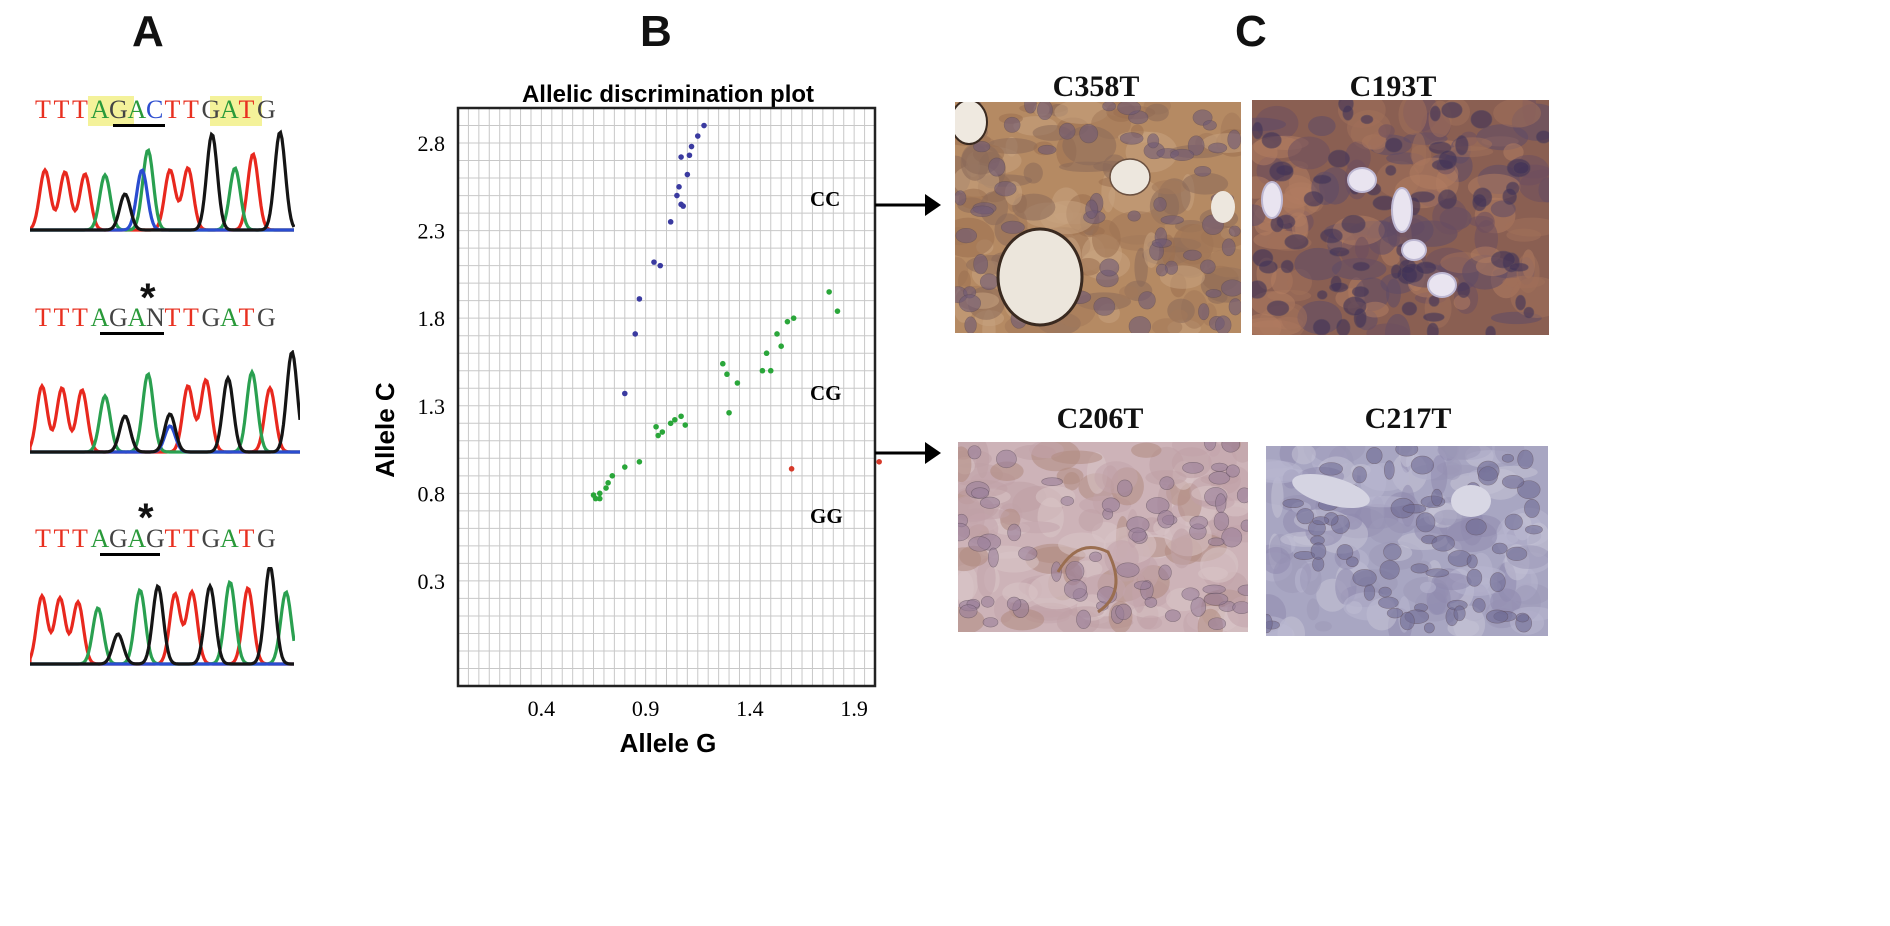  What do you see at coordinates (1407, 541) in the screenshot?
I see `histology-image-c217t` at bounding box center [1407, 541].